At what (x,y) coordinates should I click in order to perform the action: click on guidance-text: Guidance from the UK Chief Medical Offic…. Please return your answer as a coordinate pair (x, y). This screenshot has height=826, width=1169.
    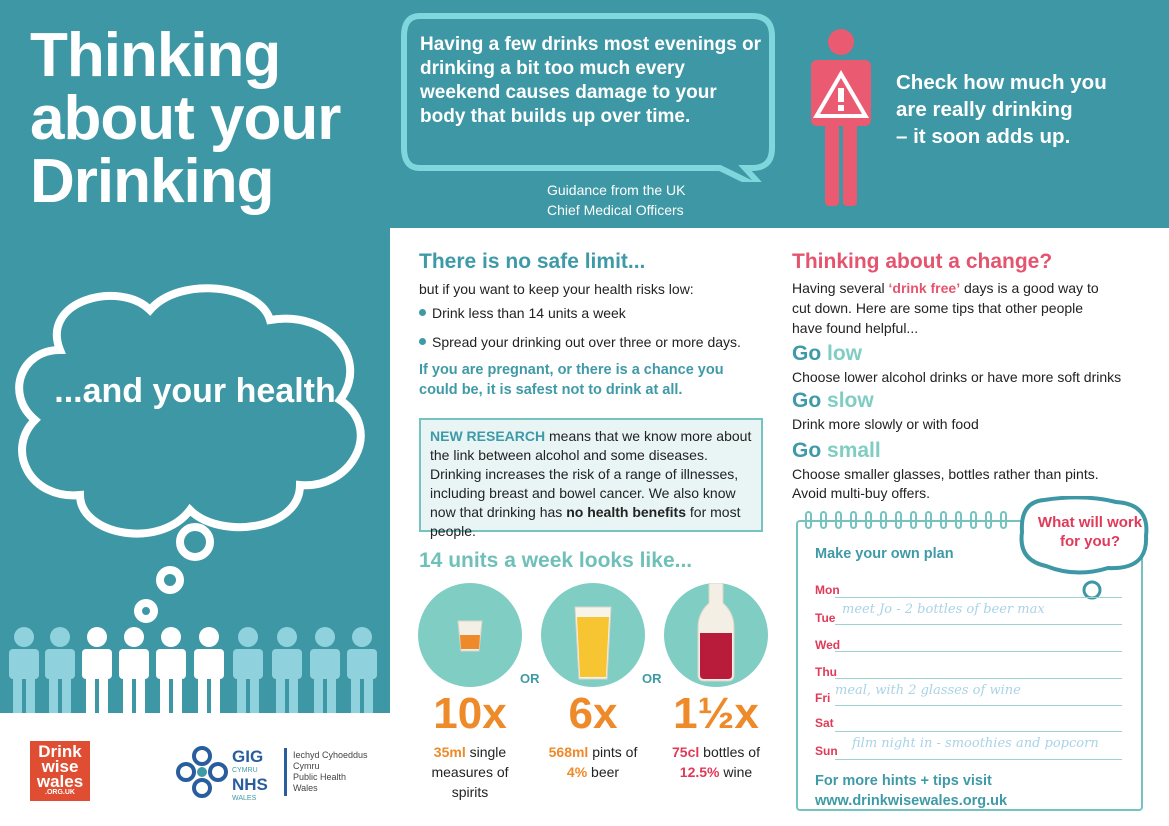
    Looking at the image, I should click on (647, 200).